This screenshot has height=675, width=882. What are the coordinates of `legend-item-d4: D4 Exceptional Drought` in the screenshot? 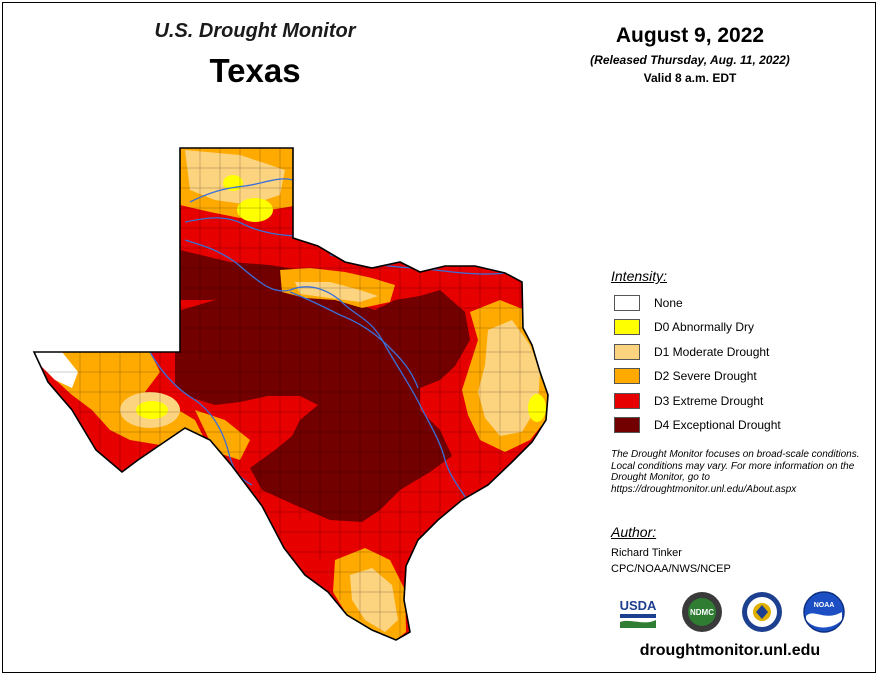 It's located at (697, 425).